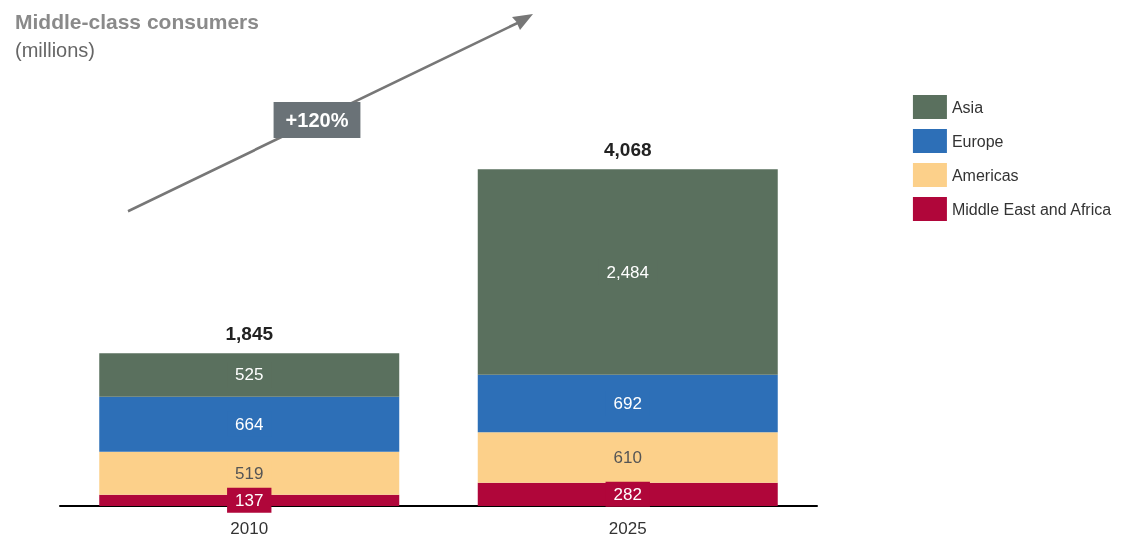 The image size is (1127, 548). What do you see at coordinates (627, 528) in the screenshot?
I see `x-tick-label: 2025` at bounding box center [627, 528].